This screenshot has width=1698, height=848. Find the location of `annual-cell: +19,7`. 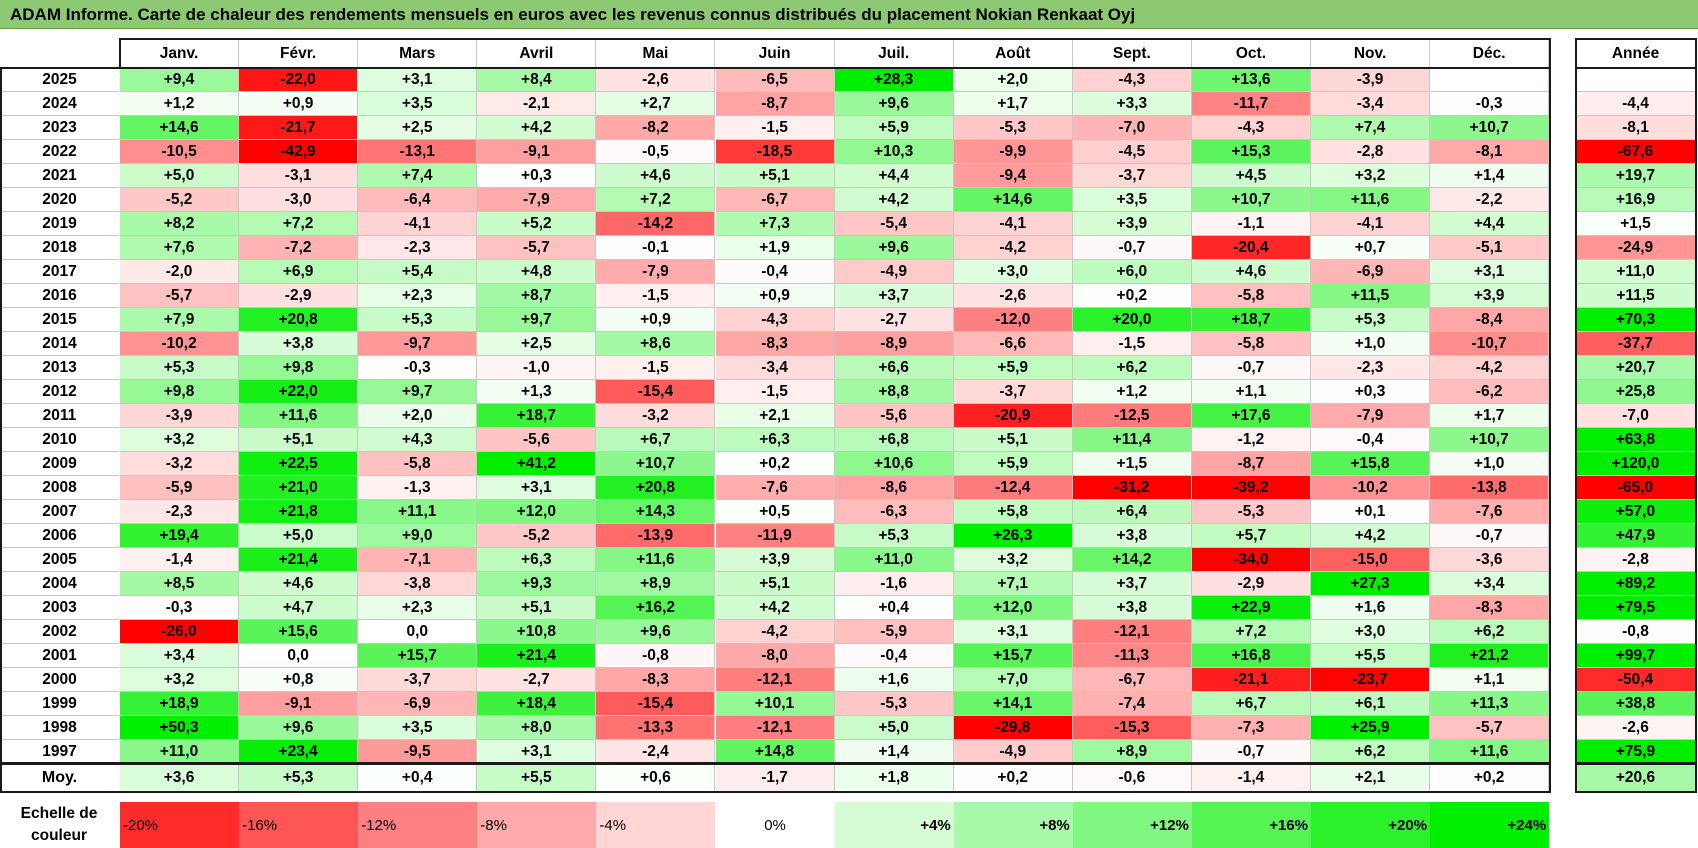

annual-cell: +19,7 is located at coordinates (1636, 176).